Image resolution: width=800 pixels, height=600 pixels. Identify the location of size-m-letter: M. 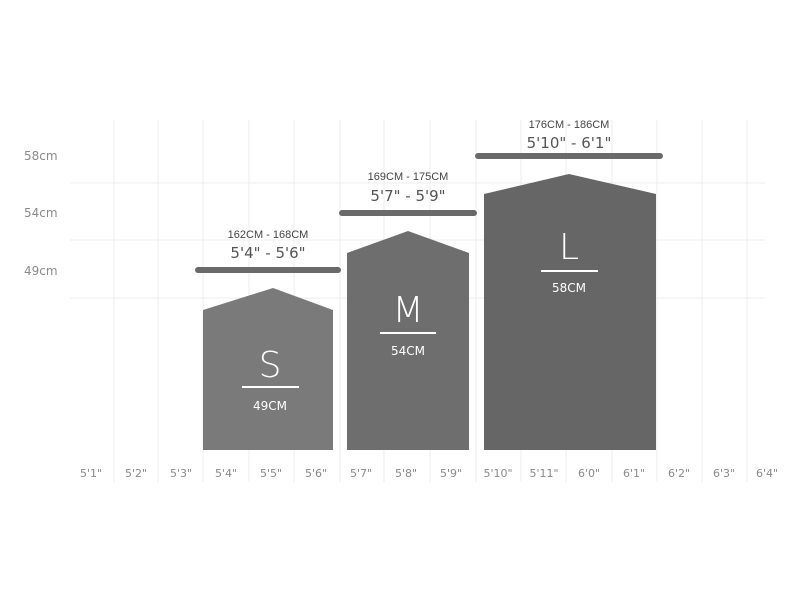
(407, 310).